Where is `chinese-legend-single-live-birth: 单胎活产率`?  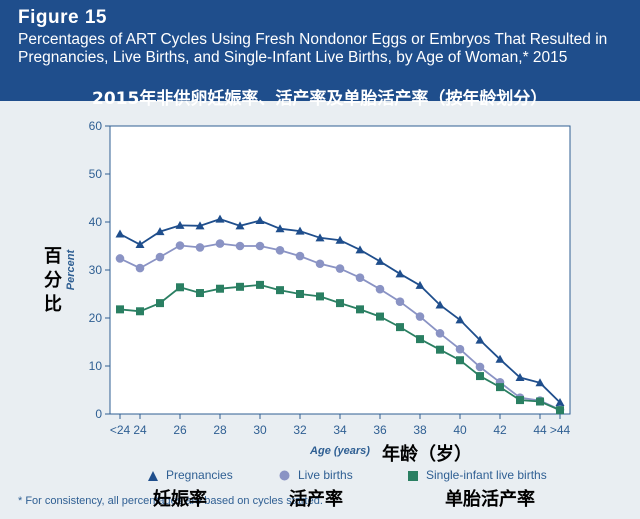
chinese-legend-single-live-birth: 单胎活产率 is located at coordinates (490, 499).